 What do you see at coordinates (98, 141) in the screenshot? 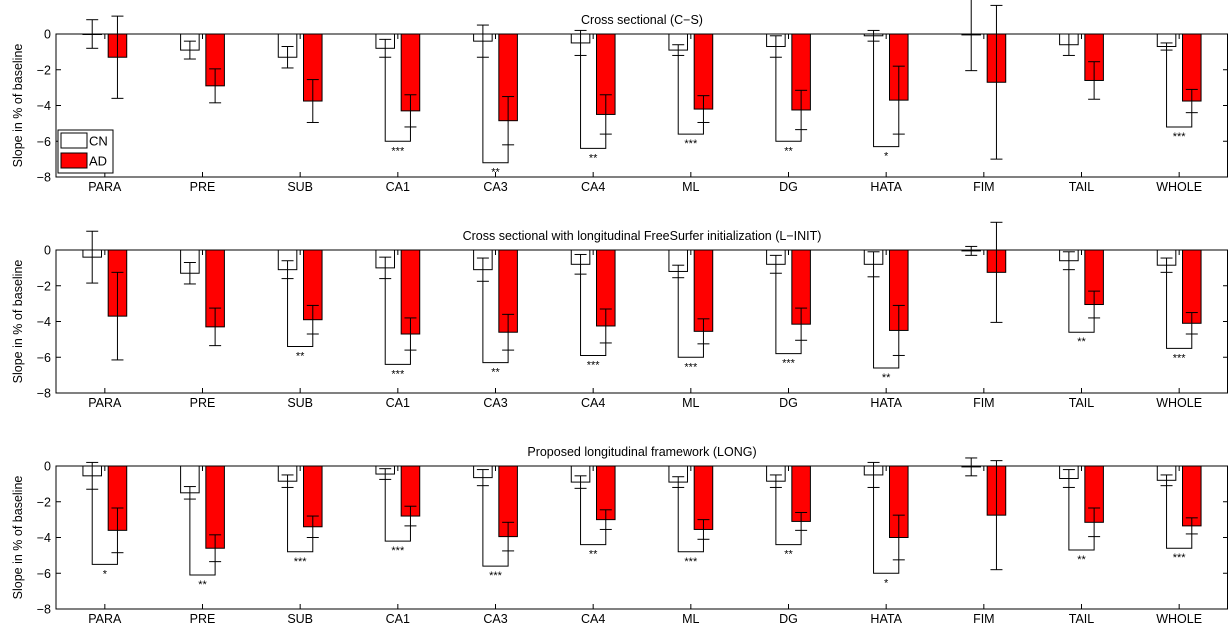
I see `legend-label: CN` at bounding box center [98, 141].